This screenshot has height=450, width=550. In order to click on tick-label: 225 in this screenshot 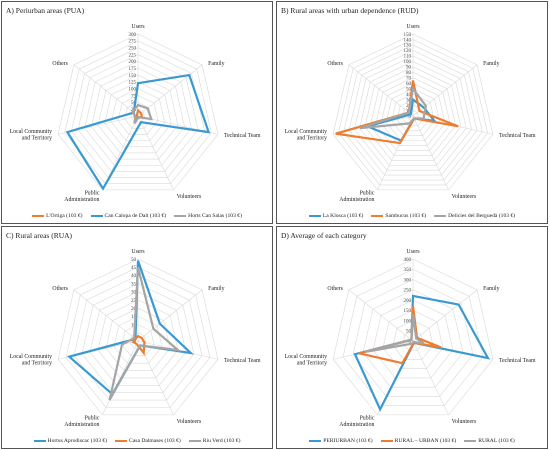, I will do `click(133, 55)`.